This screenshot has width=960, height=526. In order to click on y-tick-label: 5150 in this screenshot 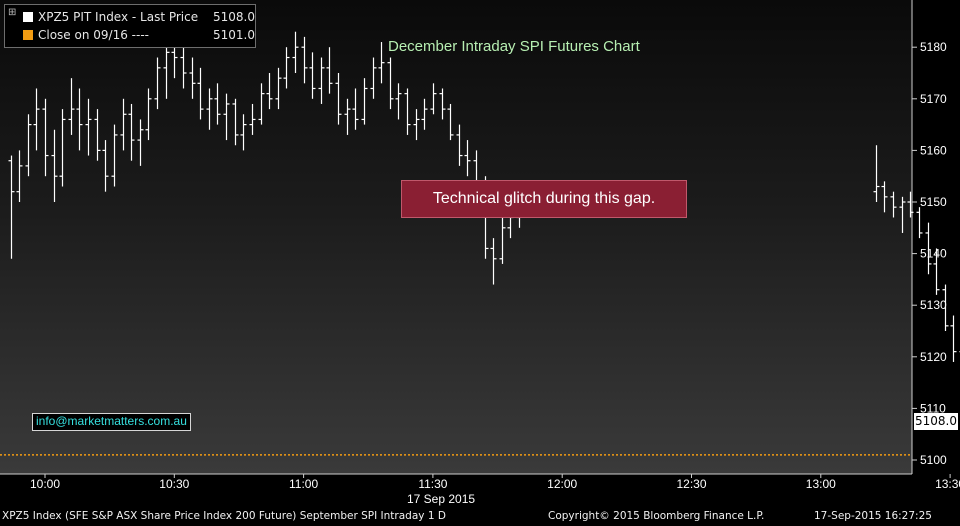, I will do `click(933, 202)`.